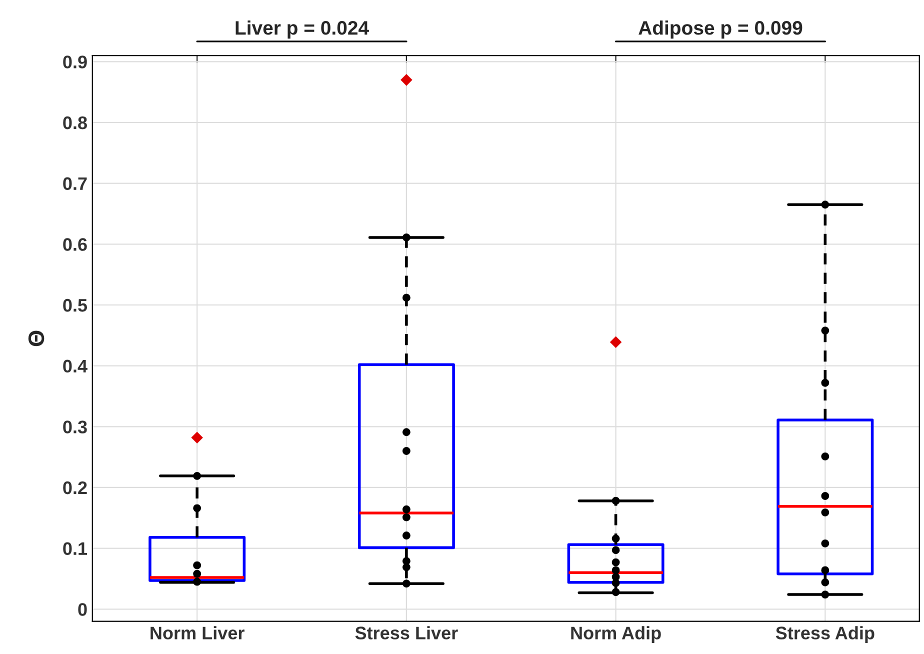 This screenshot has width=924, height=654. I want to click on text: Liver p = 0.024, so click(302, 29).